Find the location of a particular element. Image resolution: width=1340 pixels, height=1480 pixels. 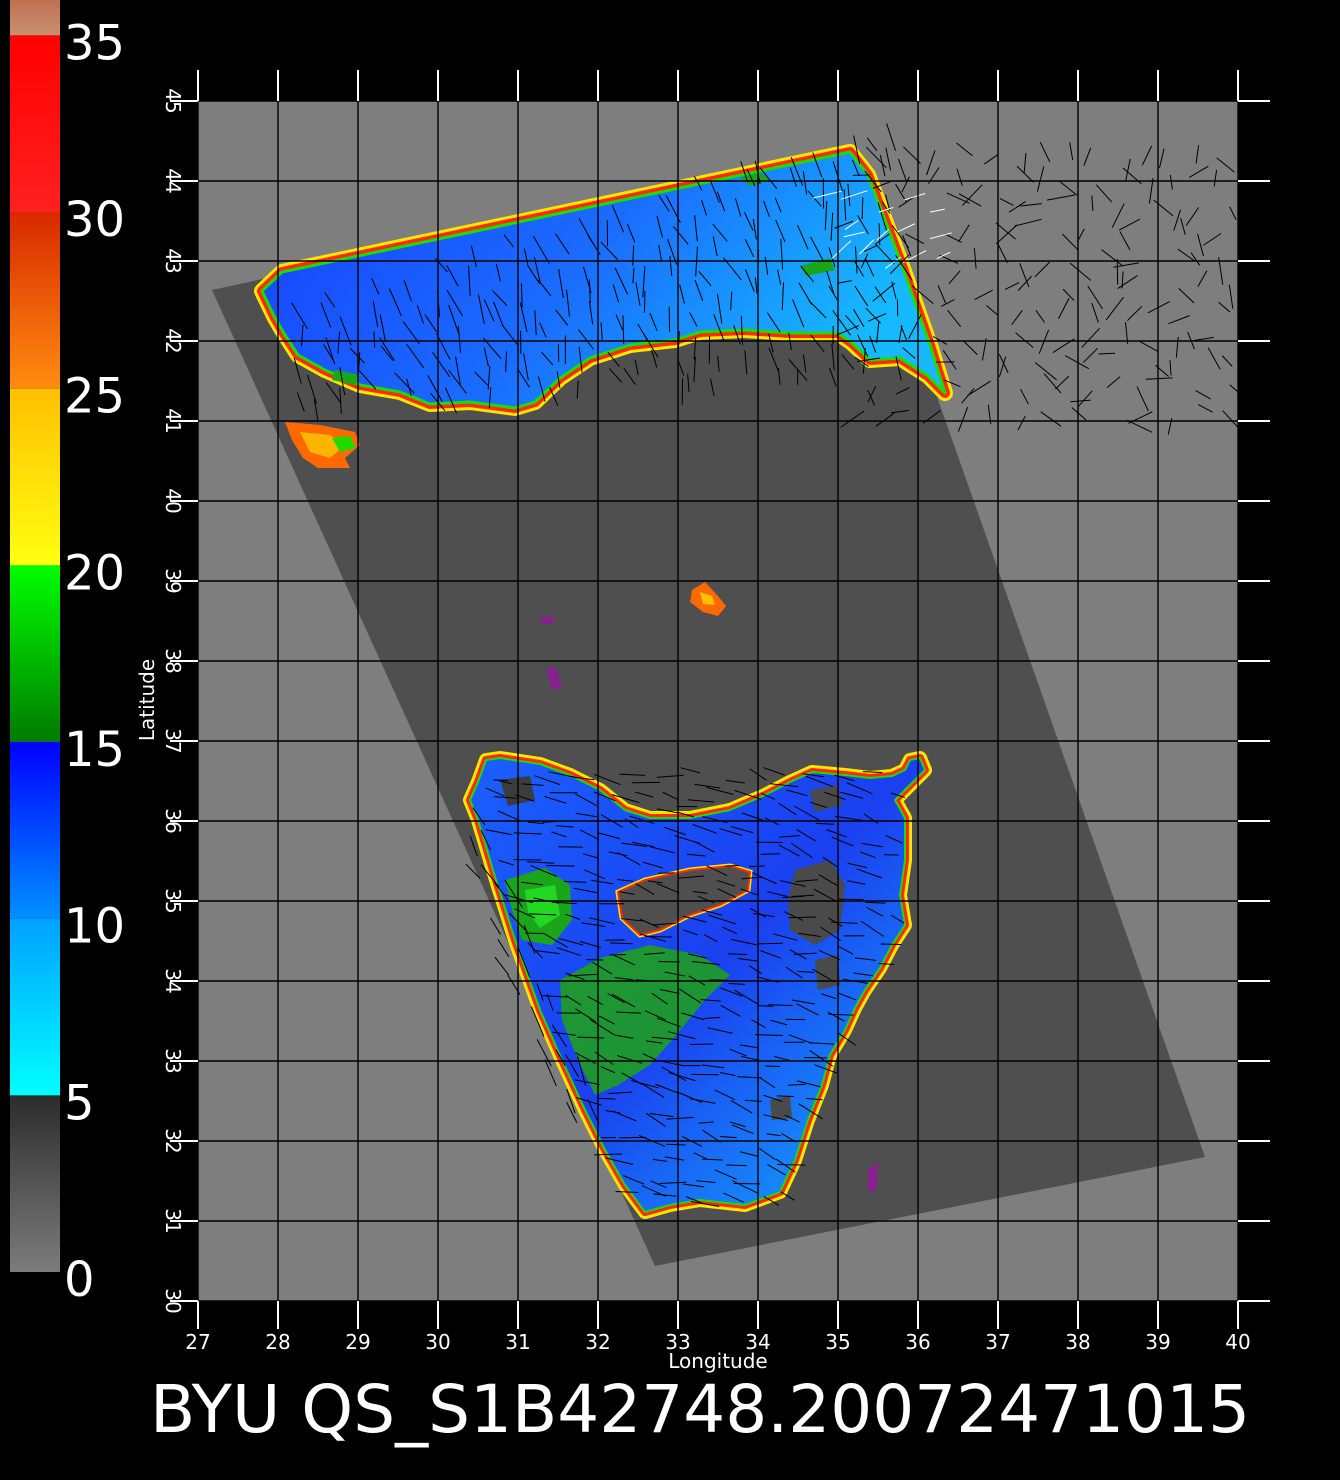

x-axis-label: Longitude is located at coordinates (717, 1361).